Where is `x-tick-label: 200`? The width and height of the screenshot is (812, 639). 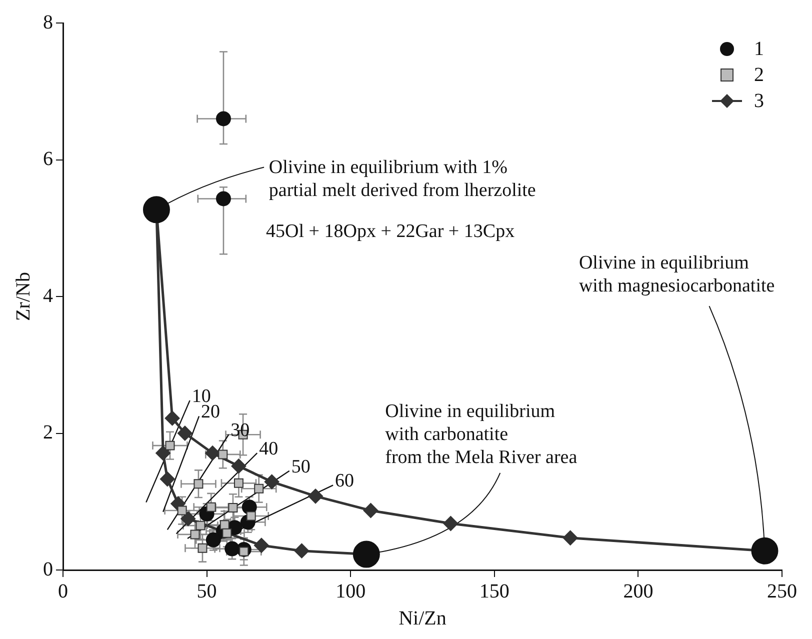 x-tick-label: 200 is located at coordinates (638, 591).